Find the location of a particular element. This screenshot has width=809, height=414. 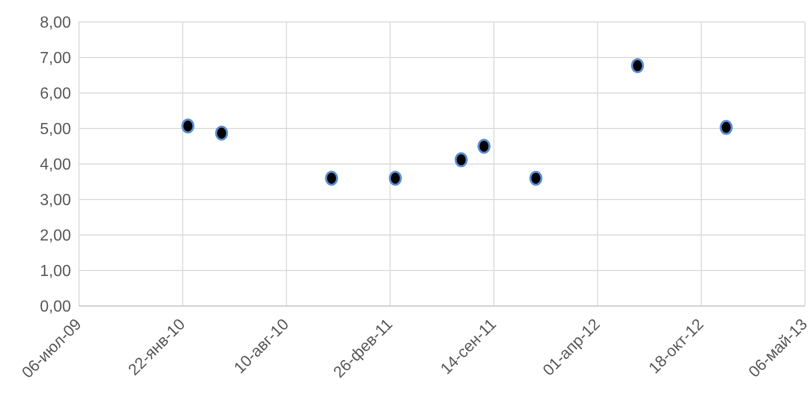

y-tick-label: 3,00 is located at coordinates (56, 201).